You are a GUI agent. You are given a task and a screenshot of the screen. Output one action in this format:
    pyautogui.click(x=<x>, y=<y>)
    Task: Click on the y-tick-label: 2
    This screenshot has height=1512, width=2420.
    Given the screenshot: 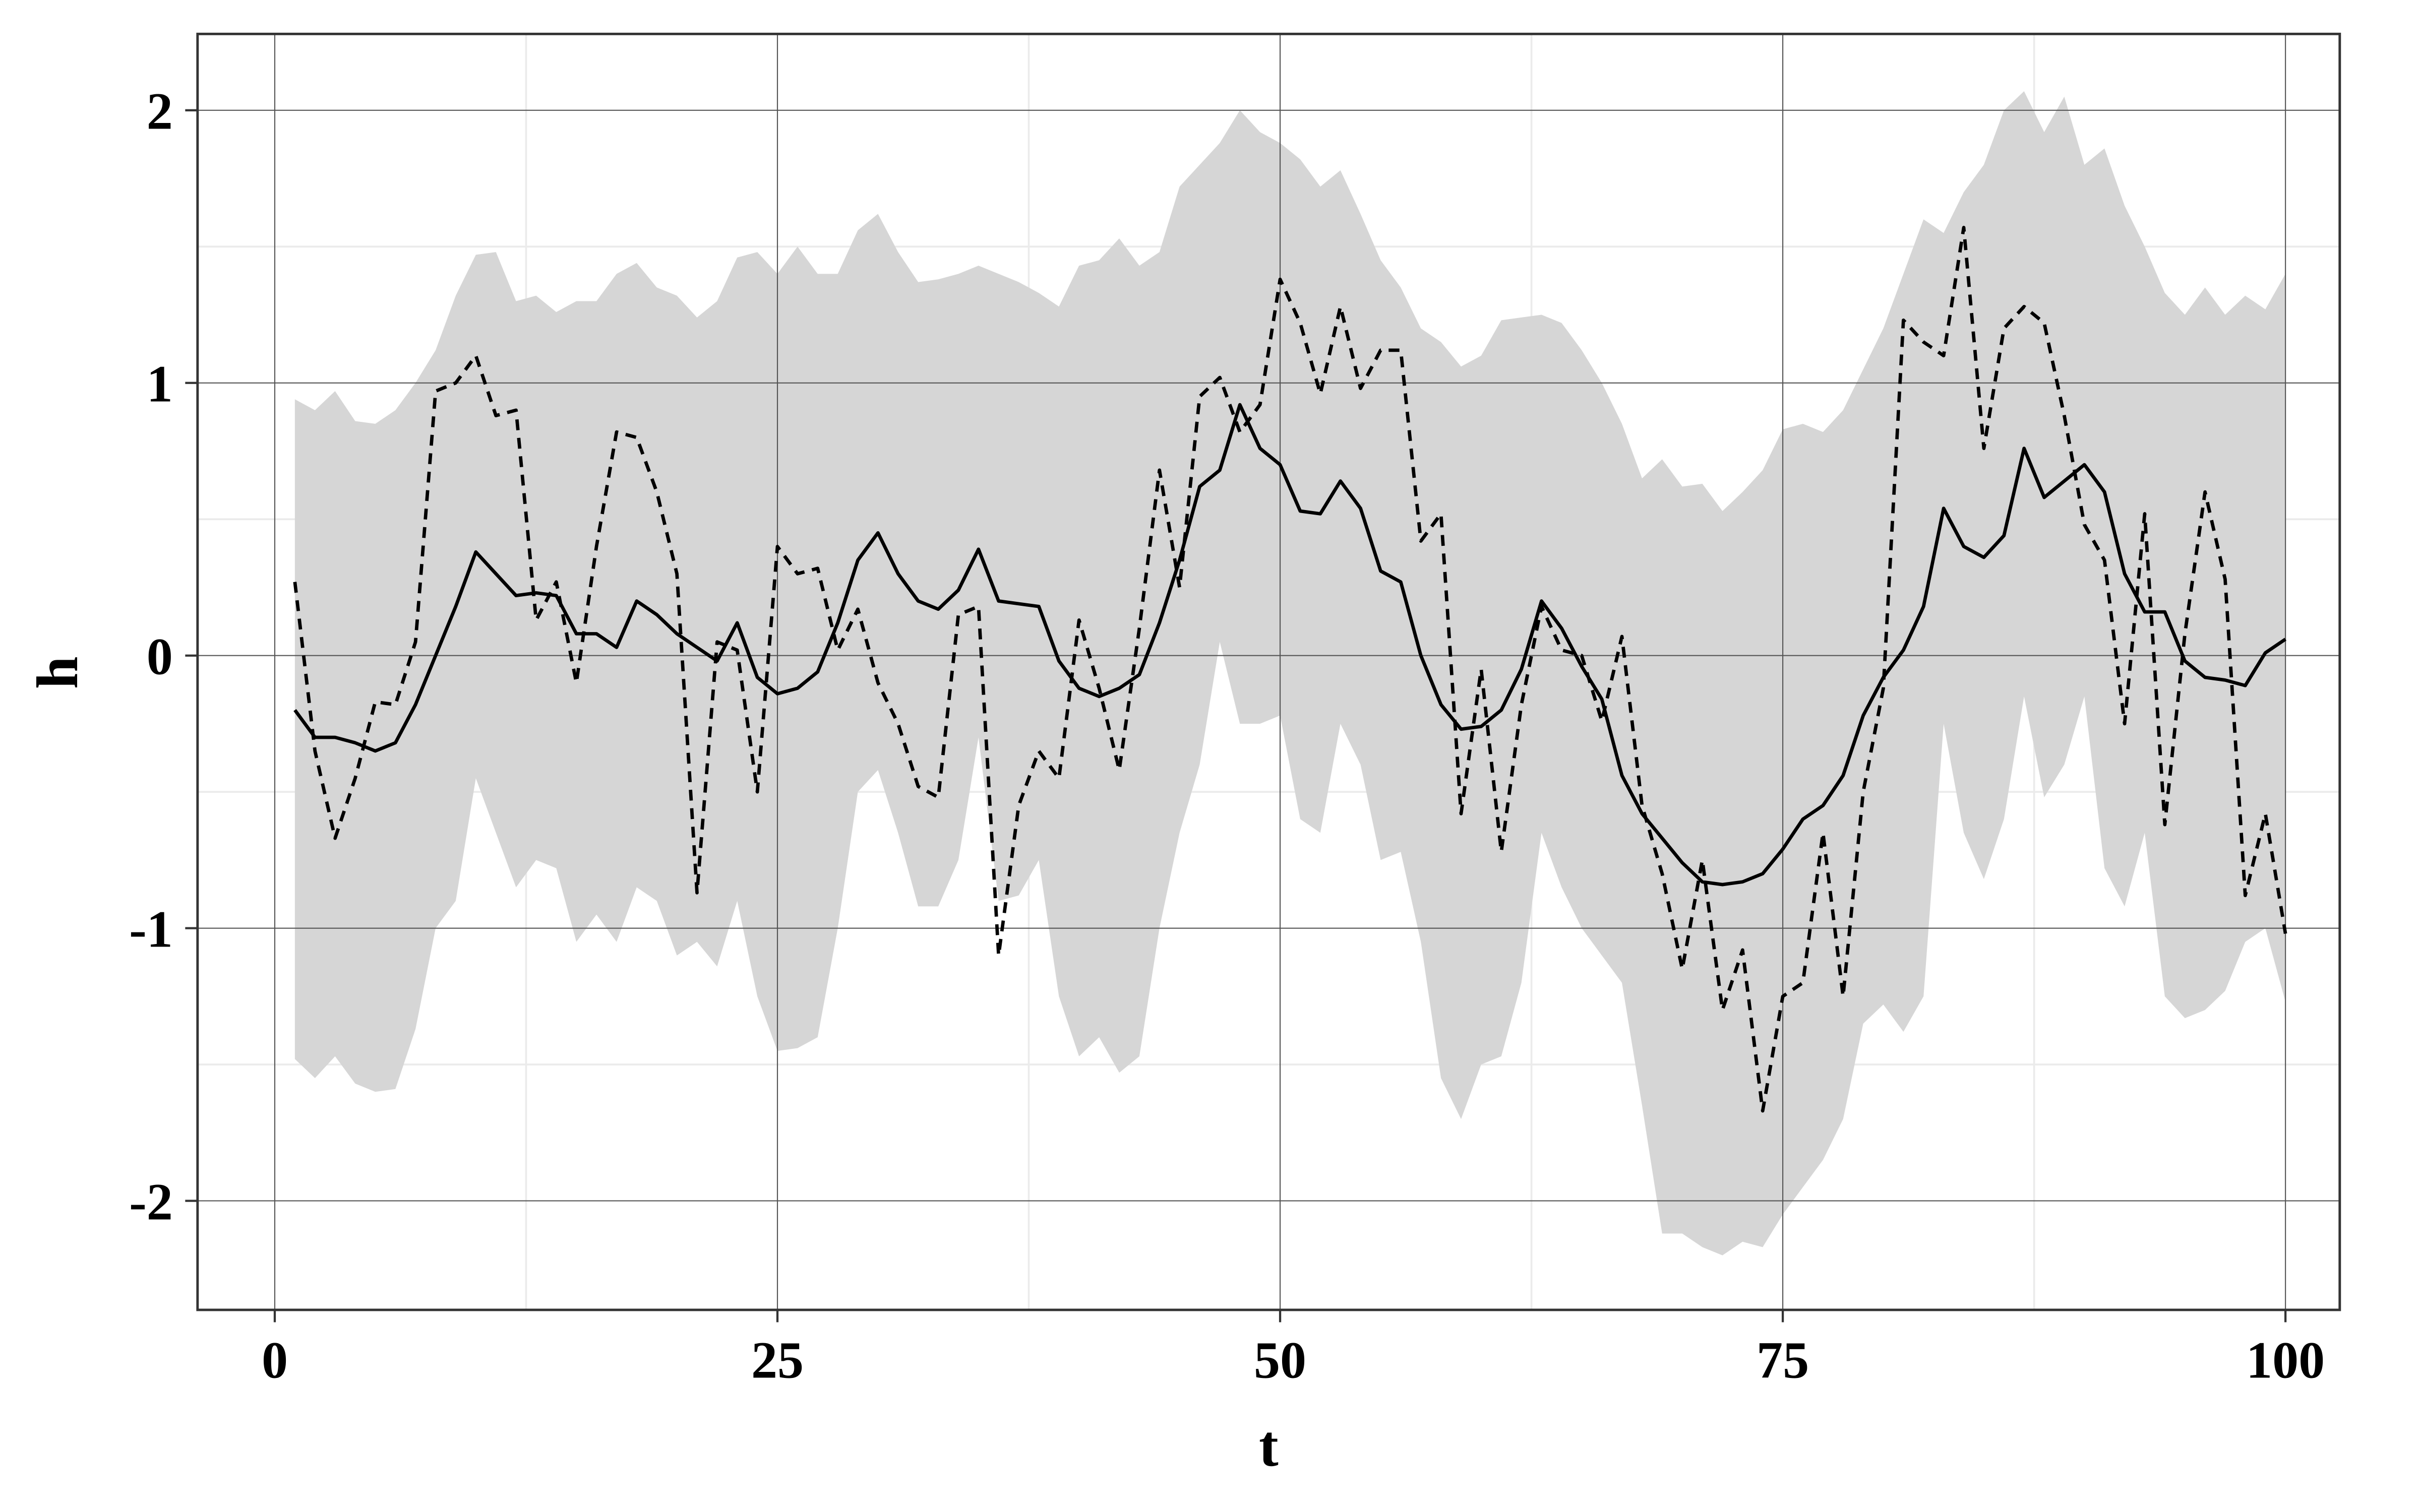 What is the action you would take?
    pyautogui.click(x=160, y=111)
    